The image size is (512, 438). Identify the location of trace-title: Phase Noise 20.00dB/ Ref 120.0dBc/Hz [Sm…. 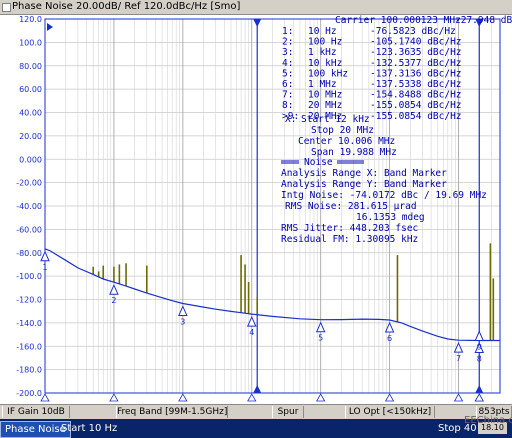
(126, 6).